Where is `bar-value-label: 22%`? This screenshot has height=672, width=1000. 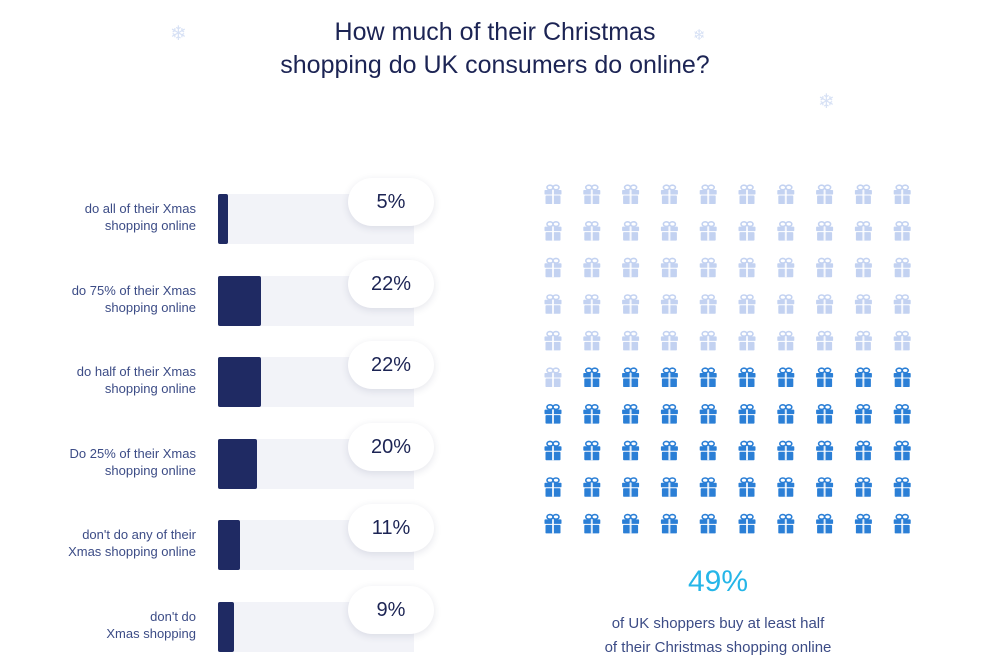
bar-value-label: 22% is located at coordinates (391, 365).